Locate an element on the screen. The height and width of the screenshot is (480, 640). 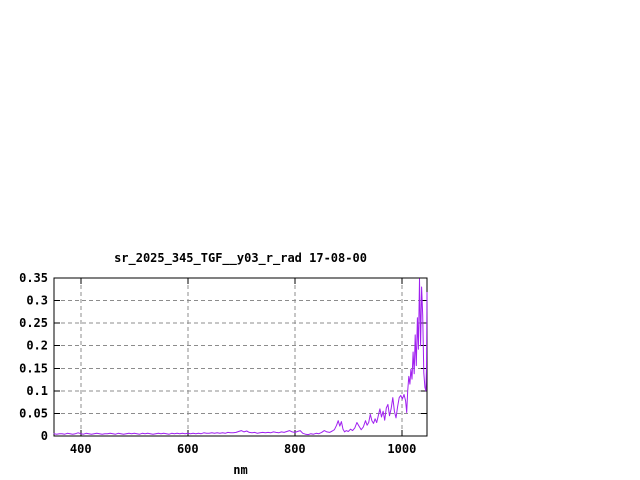
y-tick-label: 0.35 is located at coordinates (33, 278).